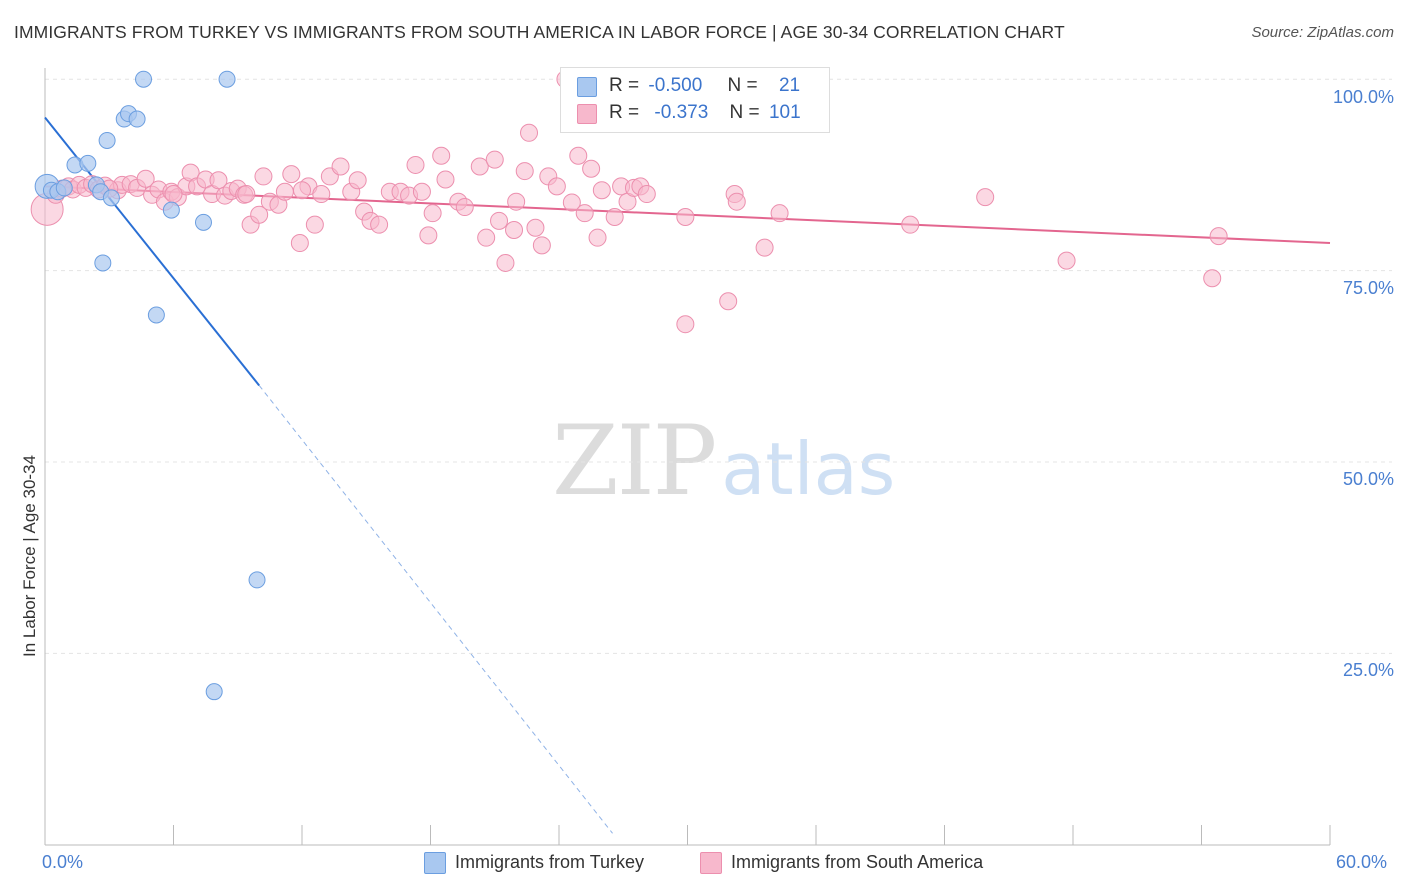 This screenshot has width=1406, height=892. What do you see at coordinates (63, 862) in the screenshot?
I see `x-tick-label-min: 0.0%` at bounding box center [63, 862].